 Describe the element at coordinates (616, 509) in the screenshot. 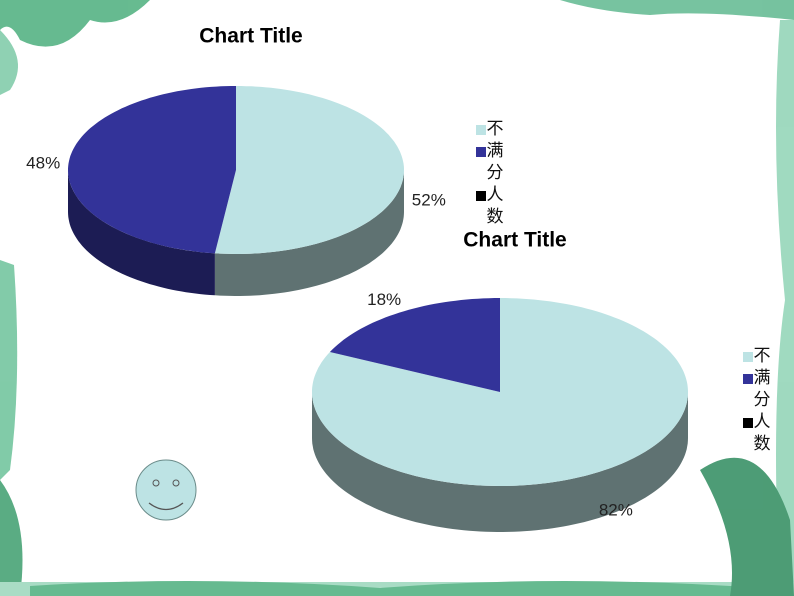

I see `data-label: 82%` at that location.